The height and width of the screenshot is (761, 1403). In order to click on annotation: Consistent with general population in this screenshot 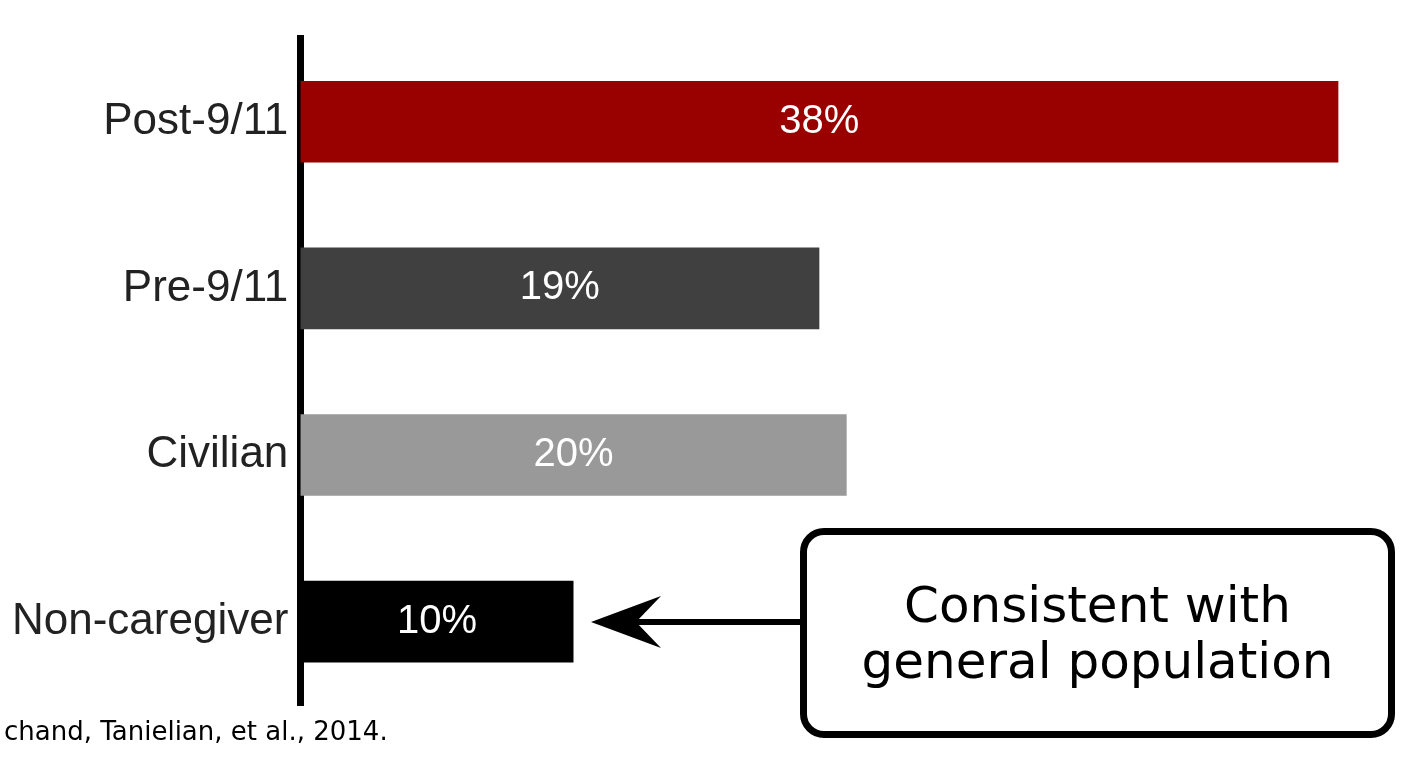, I will do `click(1097, 633)`.